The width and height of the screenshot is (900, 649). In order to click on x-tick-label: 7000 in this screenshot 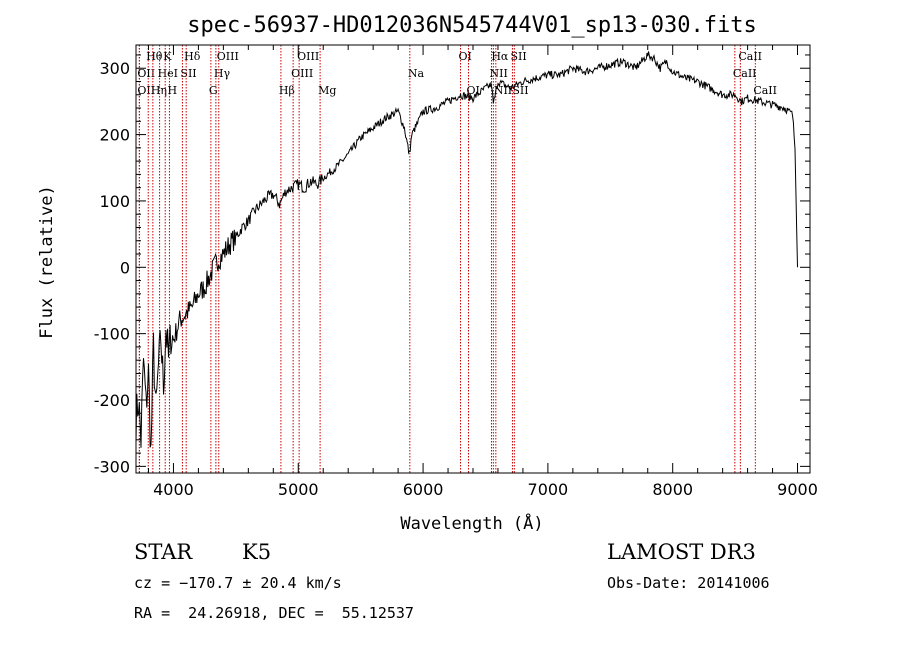, I will do `click(548, 489)`.